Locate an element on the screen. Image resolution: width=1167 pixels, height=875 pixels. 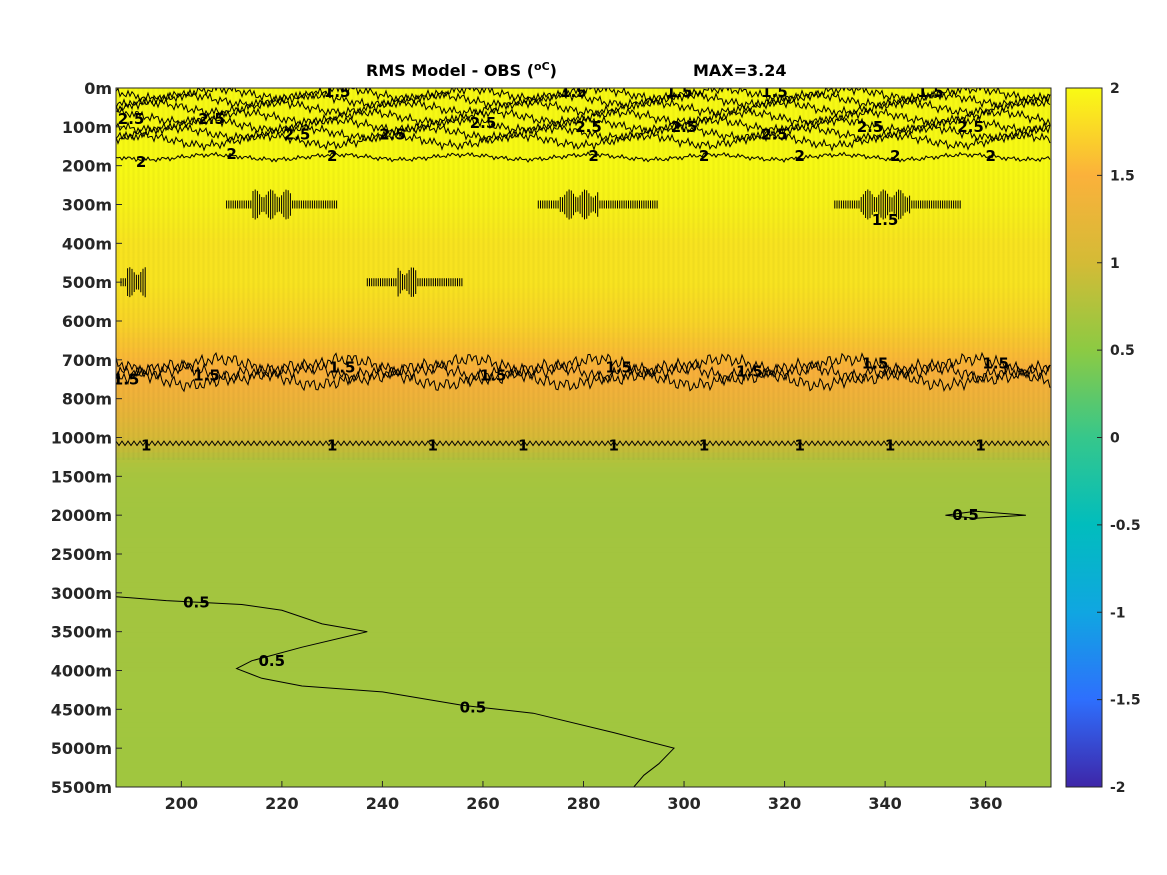
colorbar-tick-label: -2 is located at coordinates (1118, 788).